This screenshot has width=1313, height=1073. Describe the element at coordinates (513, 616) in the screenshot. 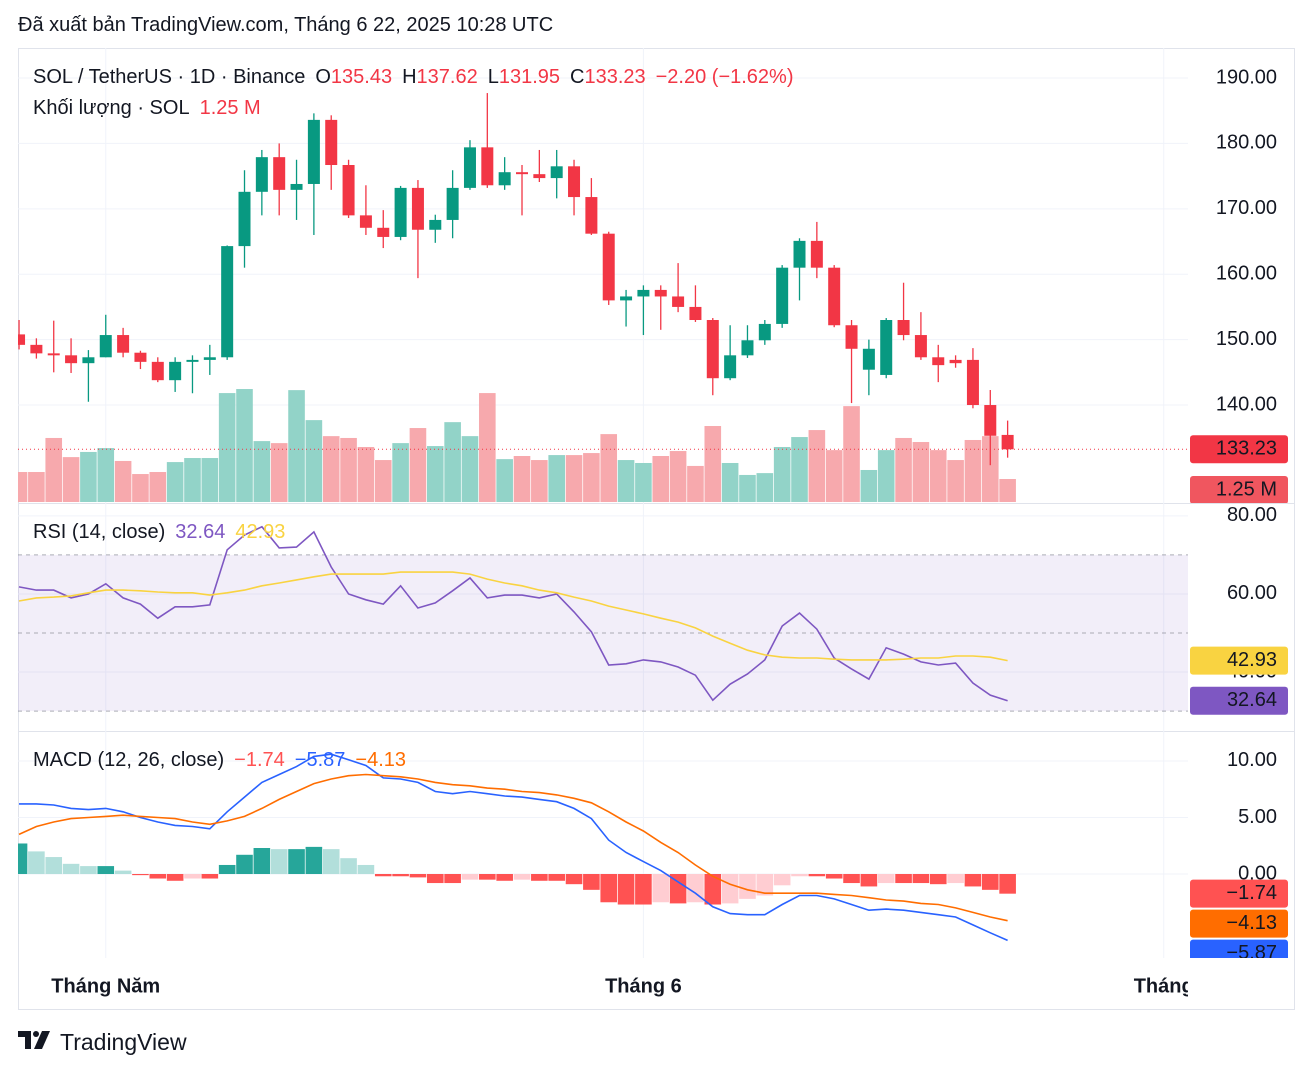

I see `rsi-line` at that location.